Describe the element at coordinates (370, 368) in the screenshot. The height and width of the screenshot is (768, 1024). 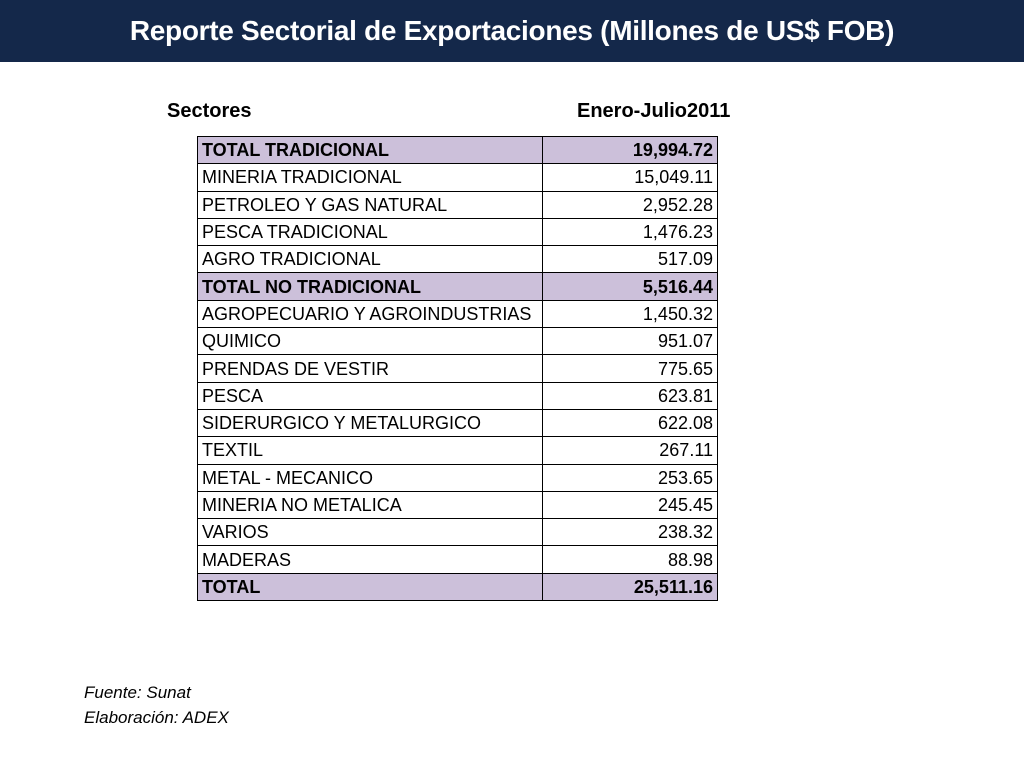
I see `sector-name: PRENDAS DE VESTIR` at that location.